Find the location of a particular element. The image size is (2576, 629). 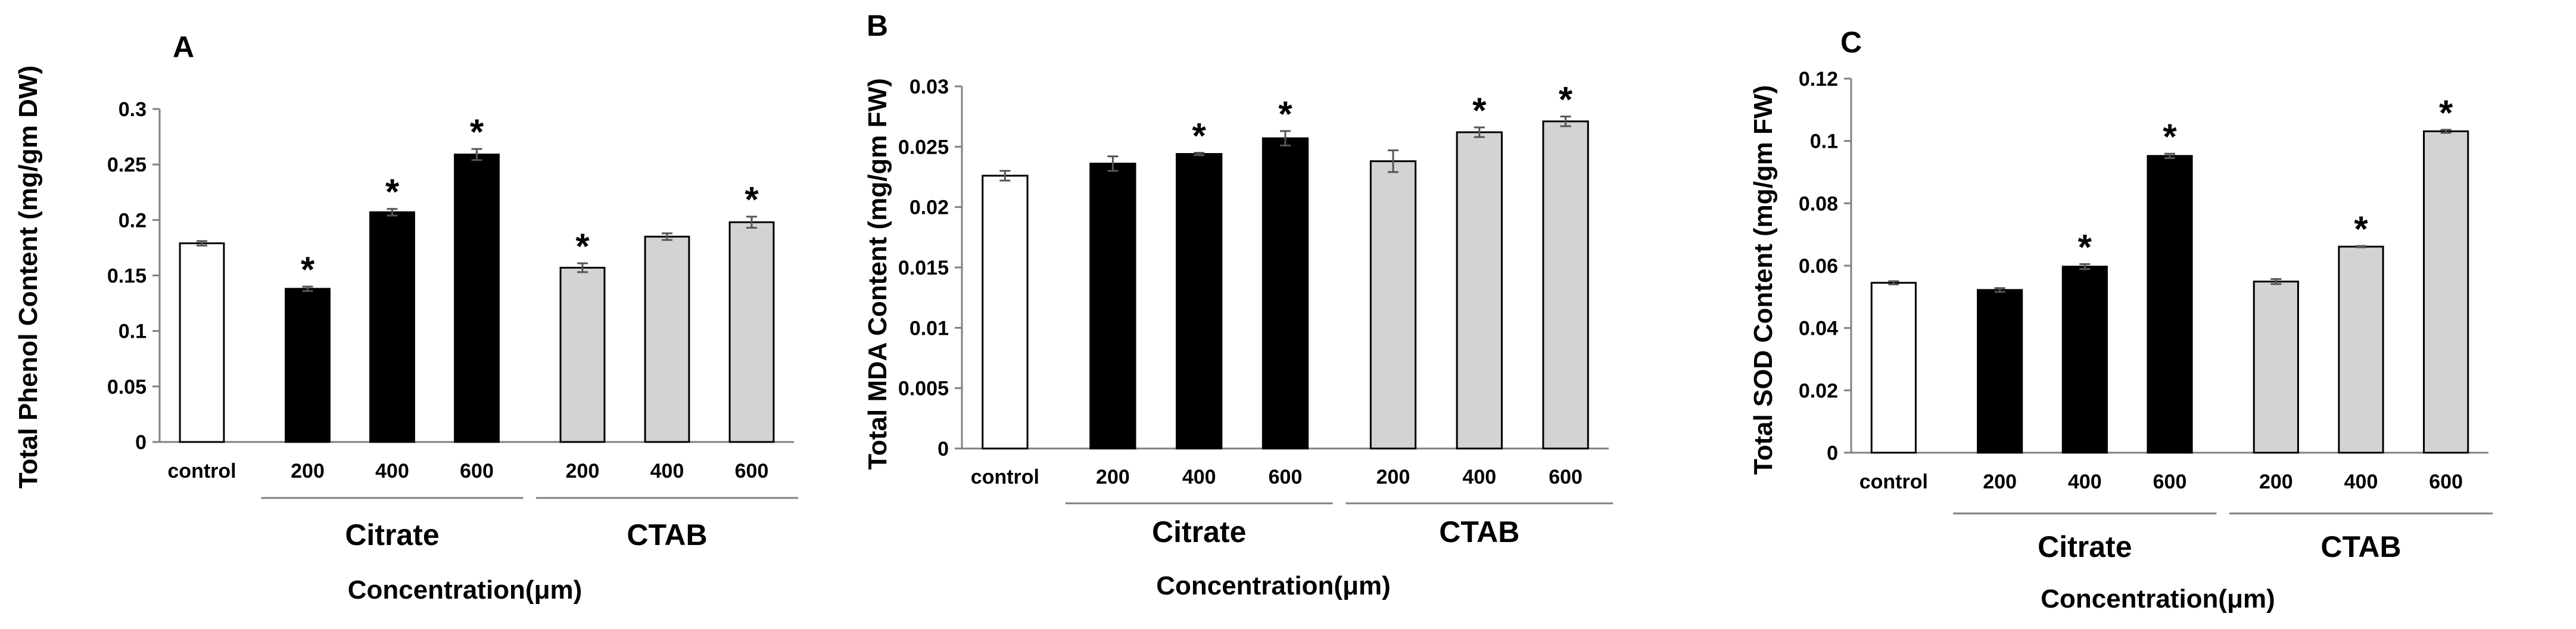

y-tick-label: 0.25 is located at coordinates (127, 165).